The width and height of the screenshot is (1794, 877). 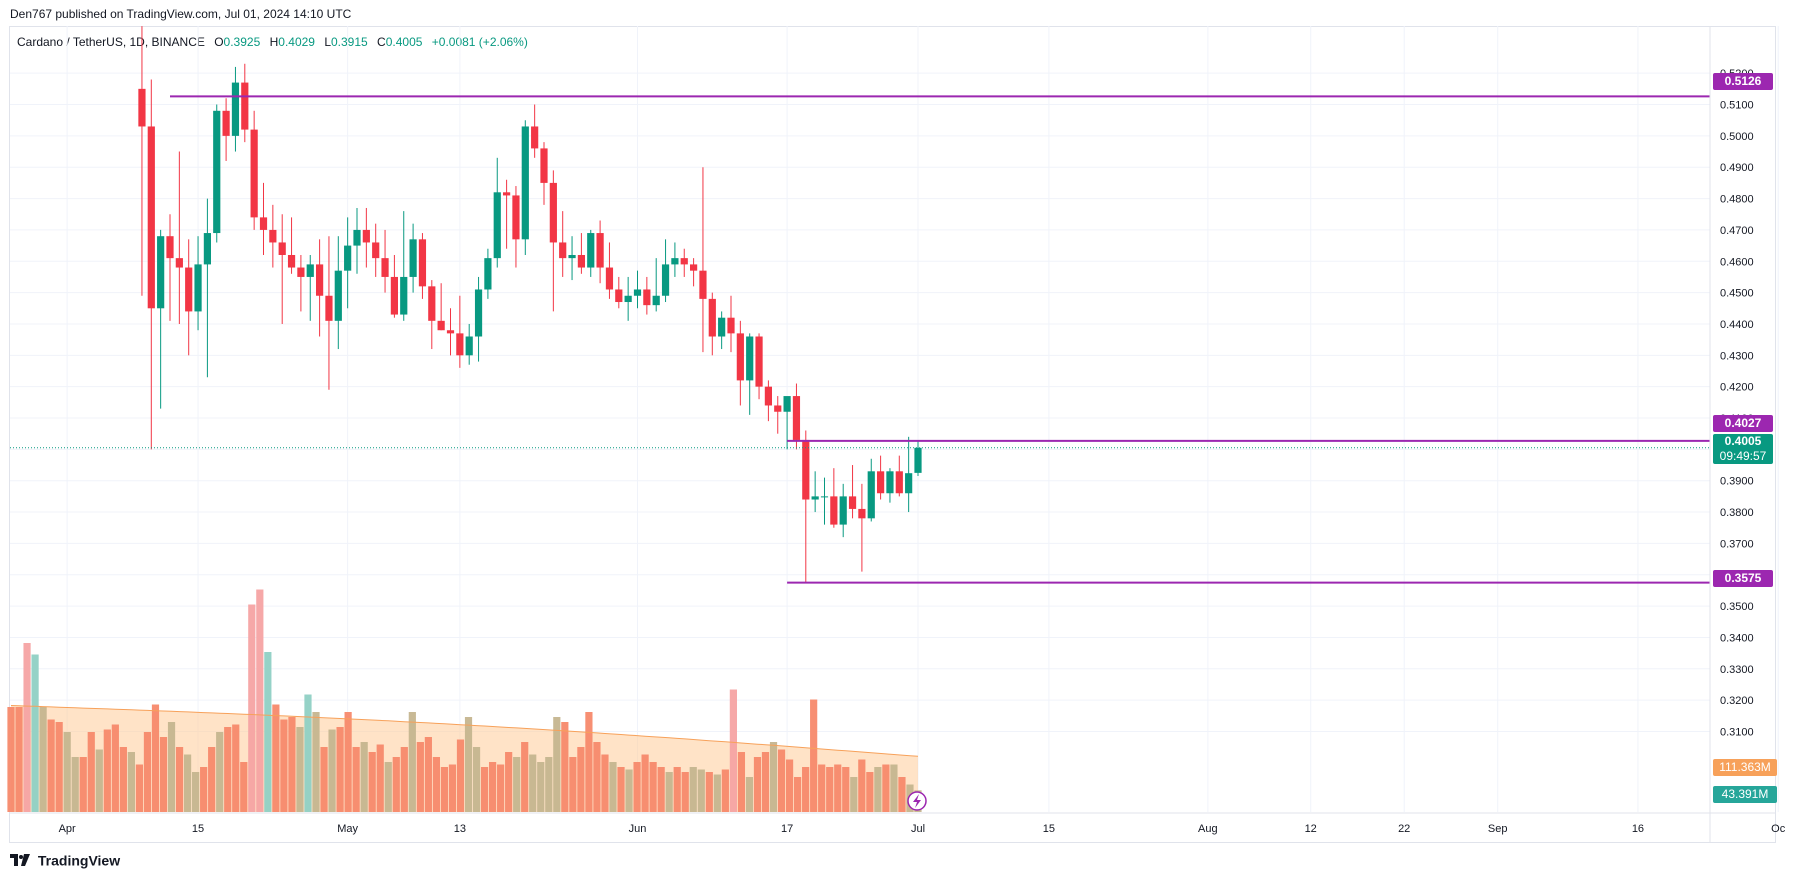 I want to click on time-tick-label: May, so click(x=347, y=829).